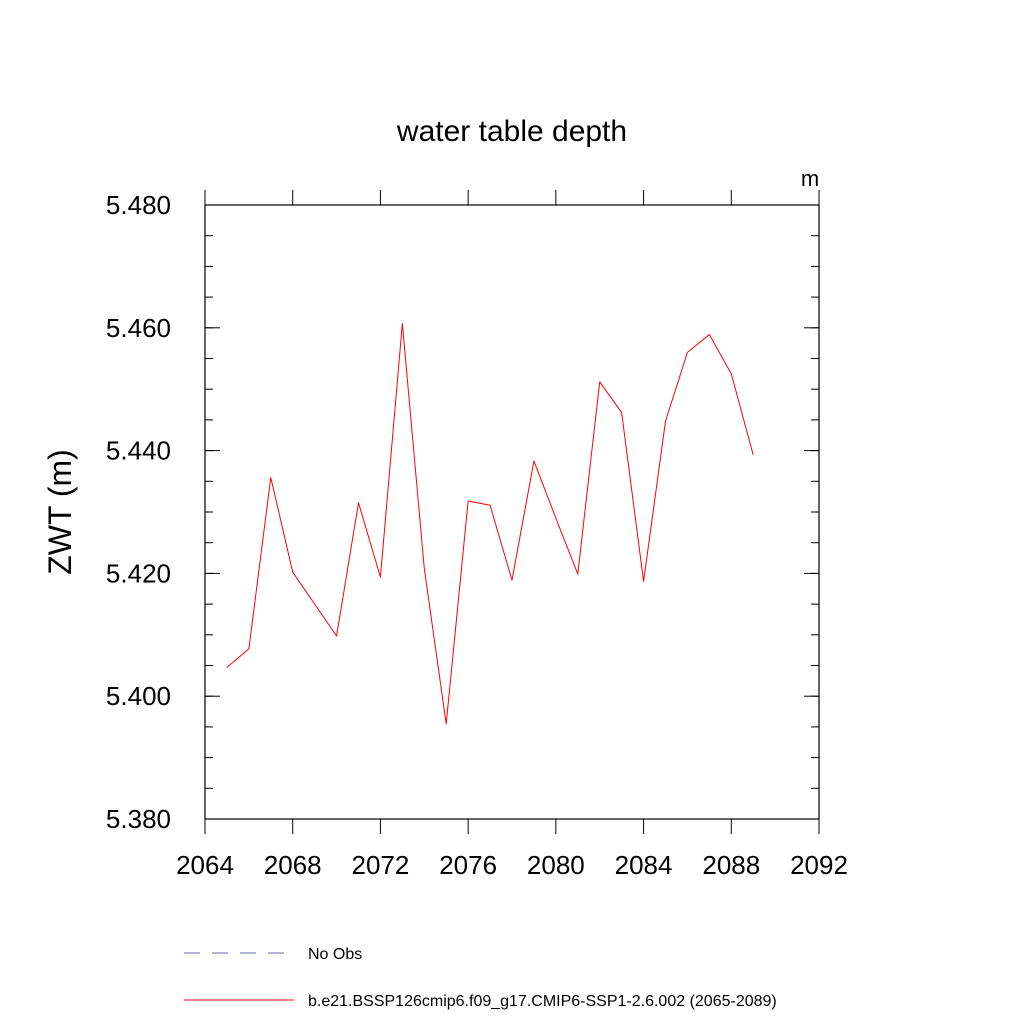 The image size is (1024, 1024). Describe the element at coordinates (511, 131) in the screenshot. I see `chart-title: water table depth` at that location.